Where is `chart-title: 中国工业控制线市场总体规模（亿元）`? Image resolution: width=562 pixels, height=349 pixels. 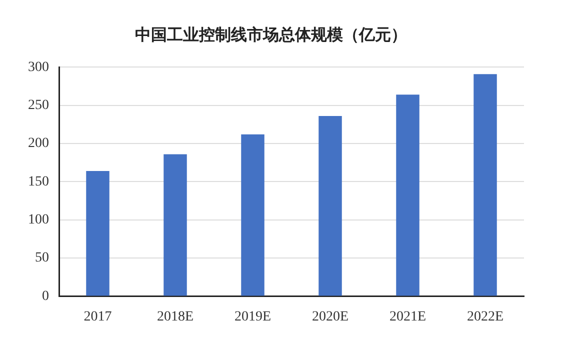 chart-title: 中国工业控制线市场总体规模（亿元） is located at coordinates (271, 34).